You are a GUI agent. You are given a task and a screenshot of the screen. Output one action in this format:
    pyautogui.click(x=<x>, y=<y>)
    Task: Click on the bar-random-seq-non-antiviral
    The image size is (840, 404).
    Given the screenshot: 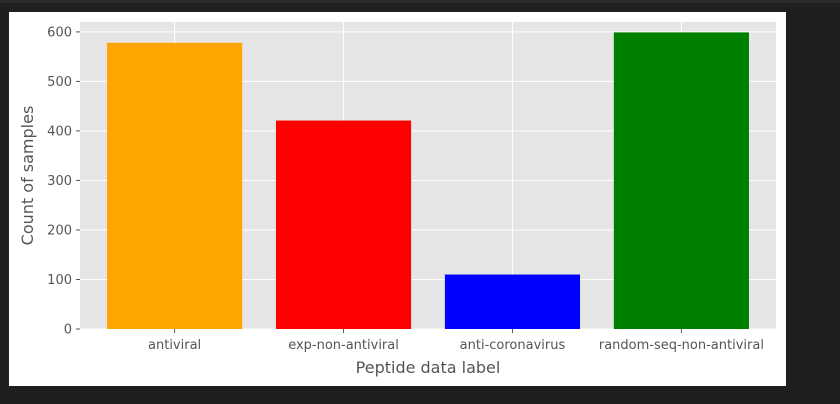 What is the action you would take?
    pyautogui.click(x=681, y=181)
    